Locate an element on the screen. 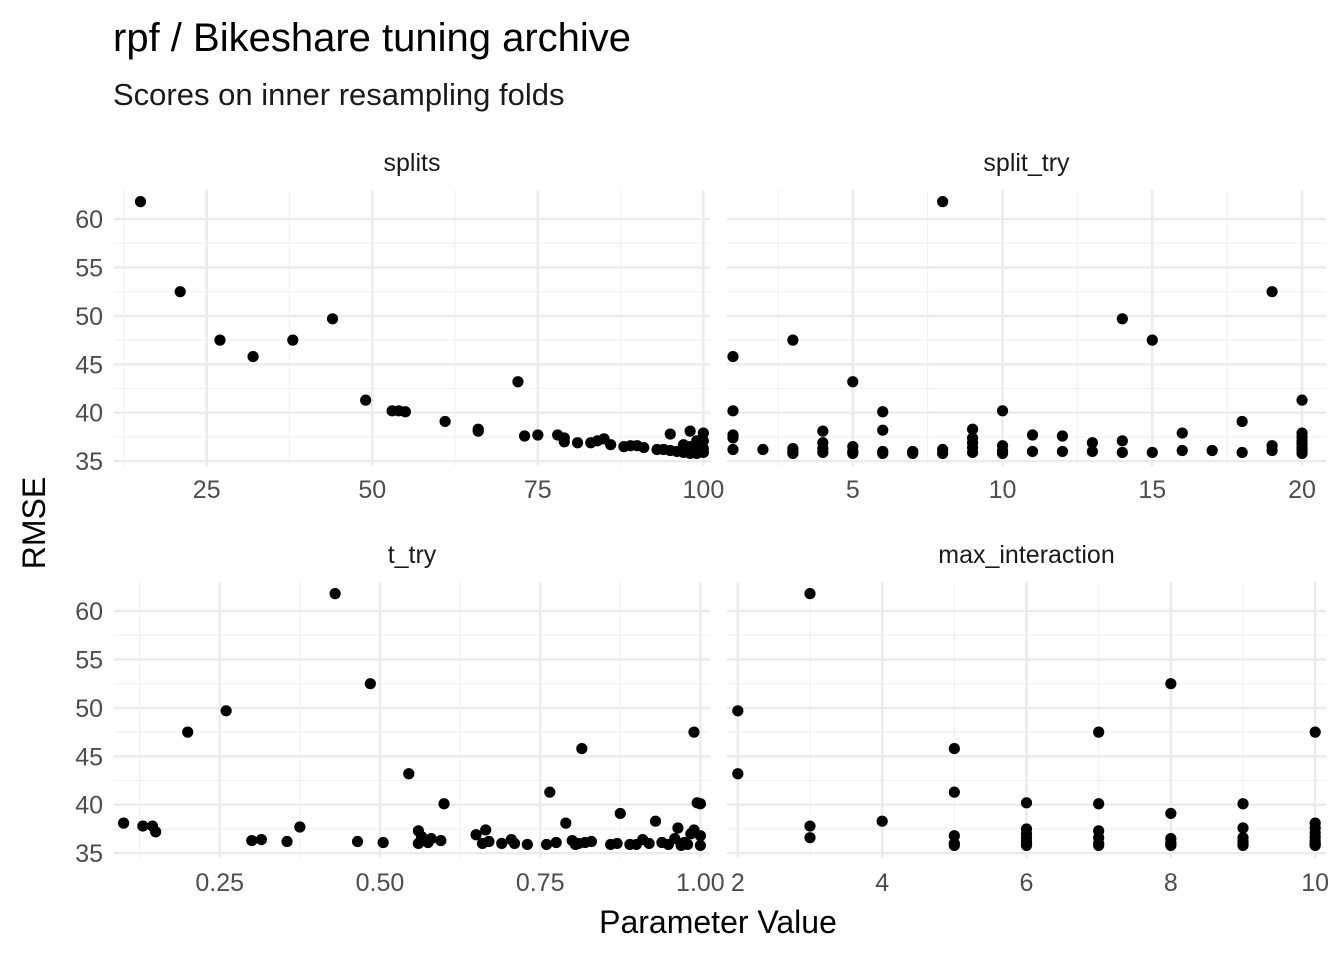 This screenshot has height=960, width=1344. x-tick-label: 20 is located at coordinates (1302, 490).